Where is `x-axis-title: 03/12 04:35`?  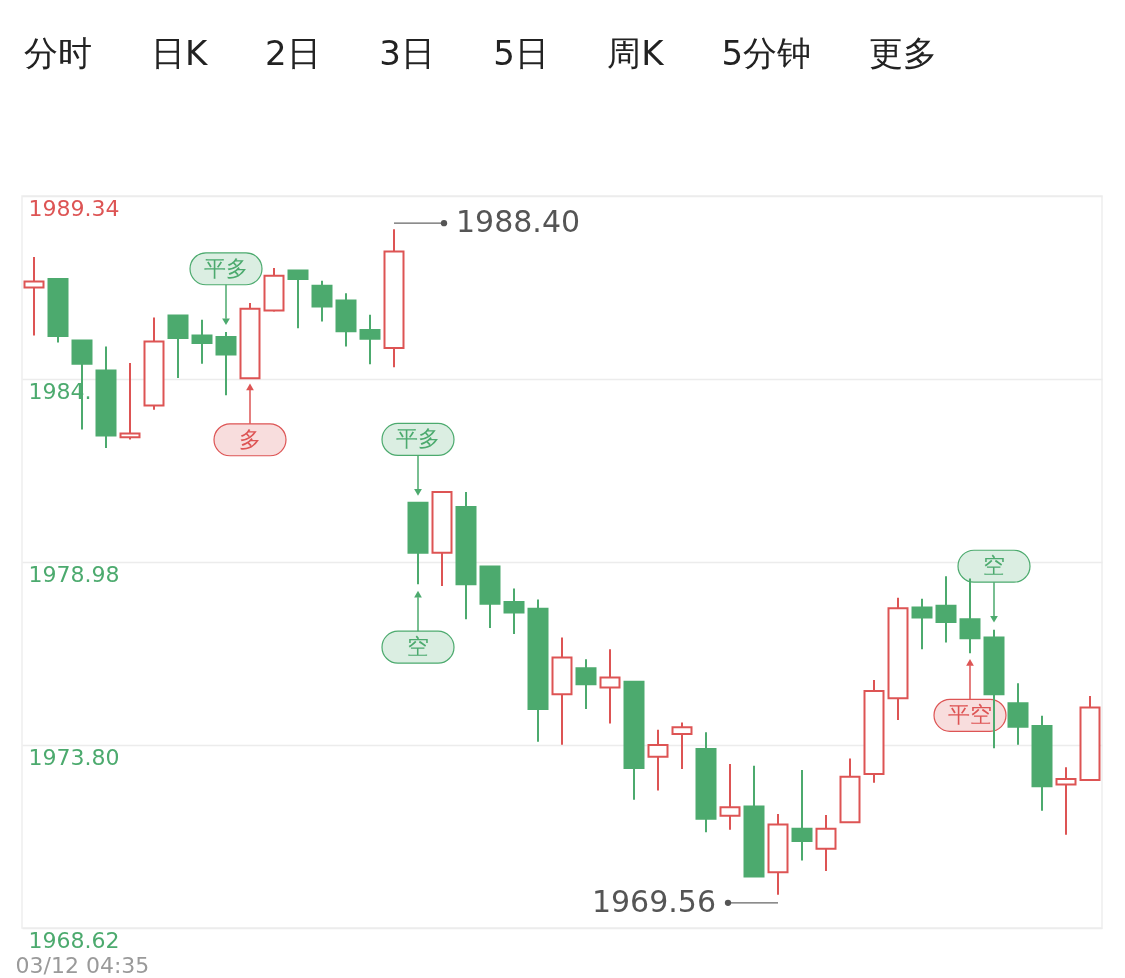
x-axis-title: 03/12 04:35 is located at coordinates (82, 965).